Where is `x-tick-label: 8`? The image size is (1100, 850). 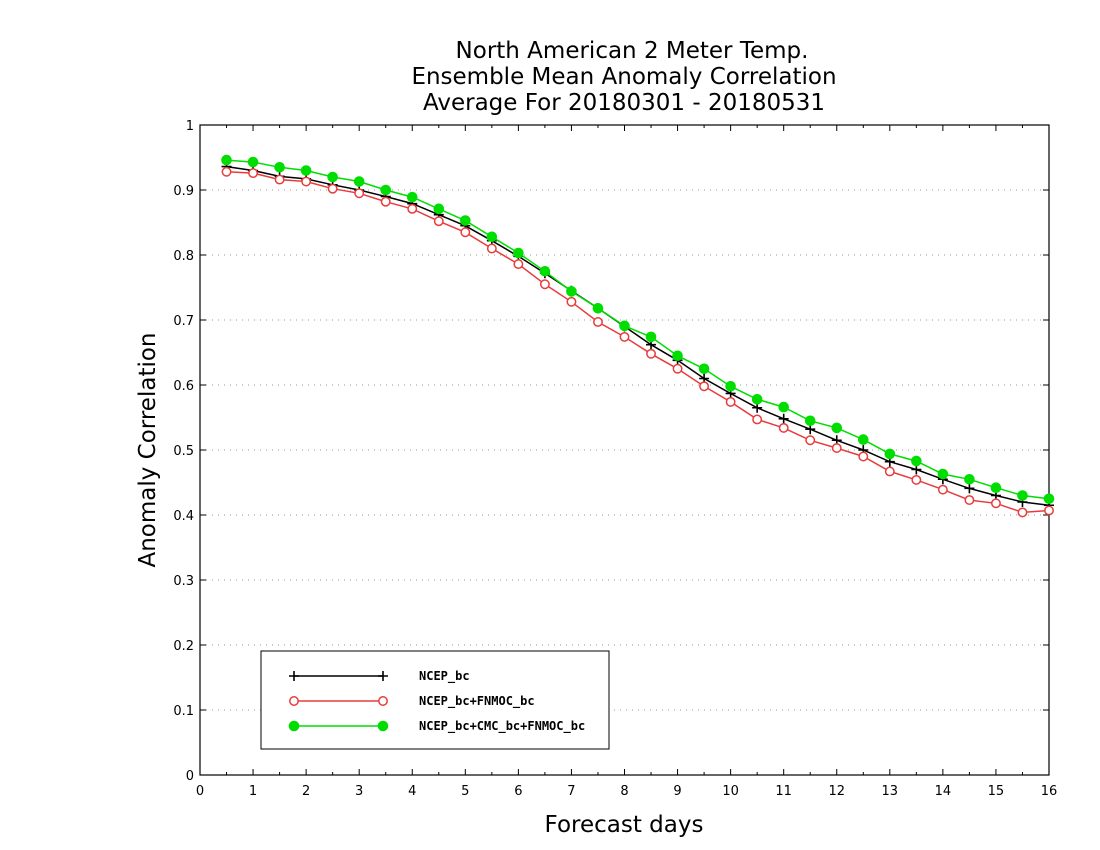
x-tick-label: 8 is located at coordinates (624, 791).